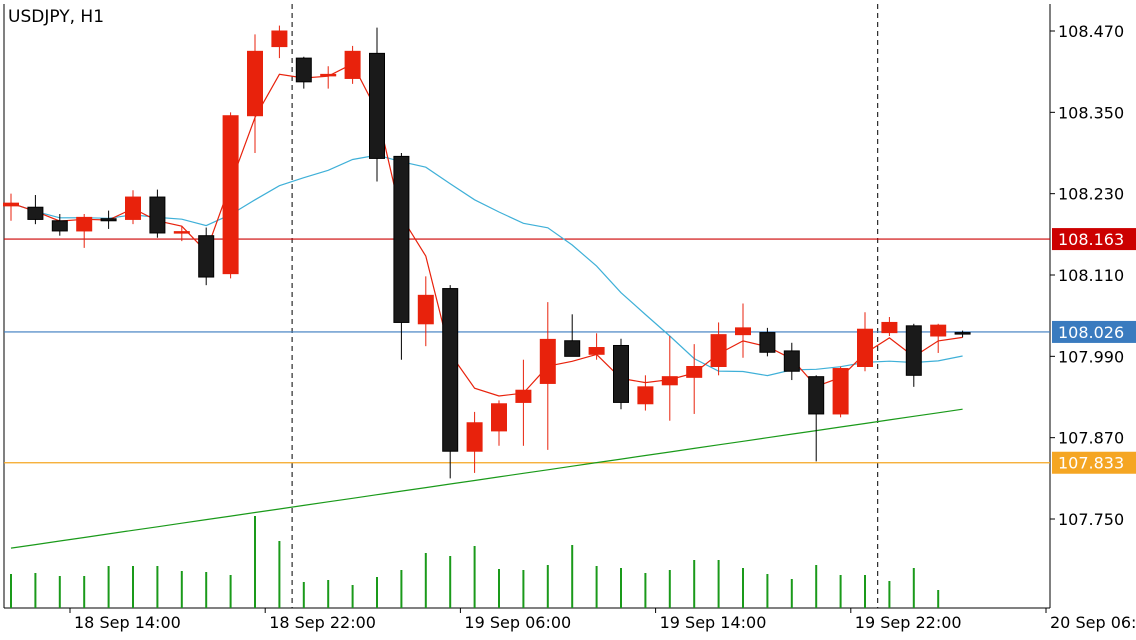 This screenshot has width=1136, height=640. I want to click on price-level-tag-label: 108.163, so click(1091, 239).